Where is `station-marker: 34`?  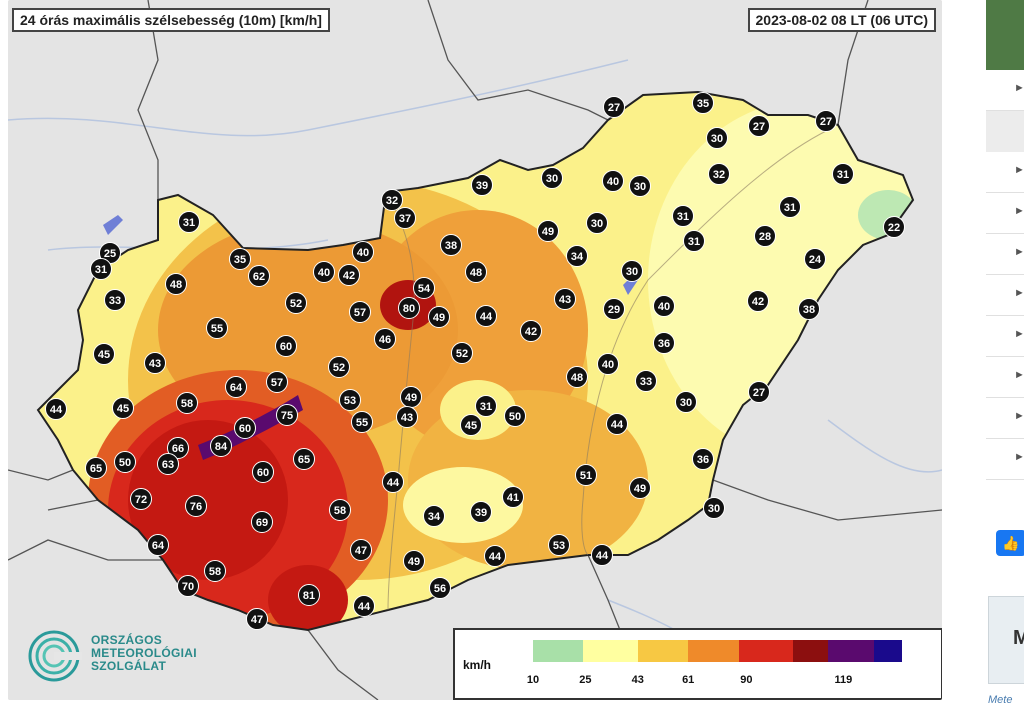 station-marker: 34 is located at coordinates (434, 516).